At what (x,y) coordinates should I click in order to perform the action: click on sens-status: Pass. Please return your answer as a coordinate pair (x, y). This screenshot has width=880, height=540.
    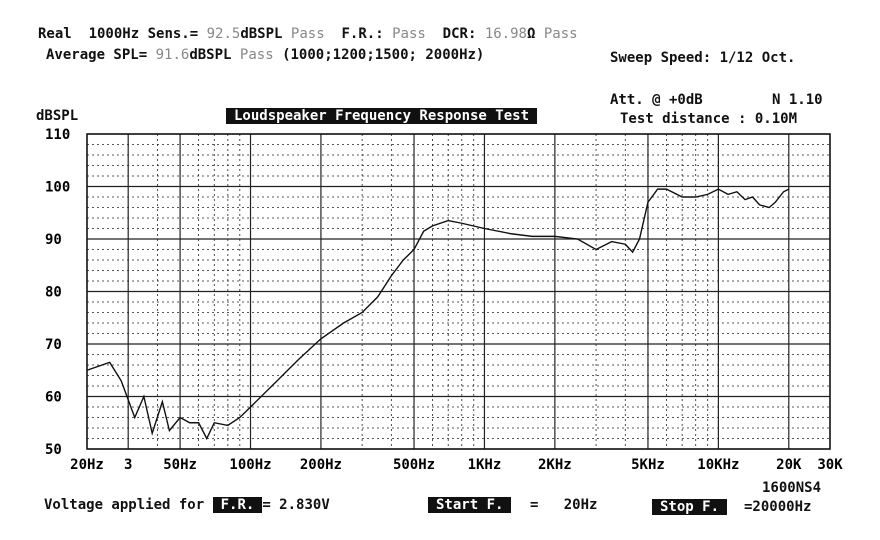
    Looking at the image, I should click on (307, 34).